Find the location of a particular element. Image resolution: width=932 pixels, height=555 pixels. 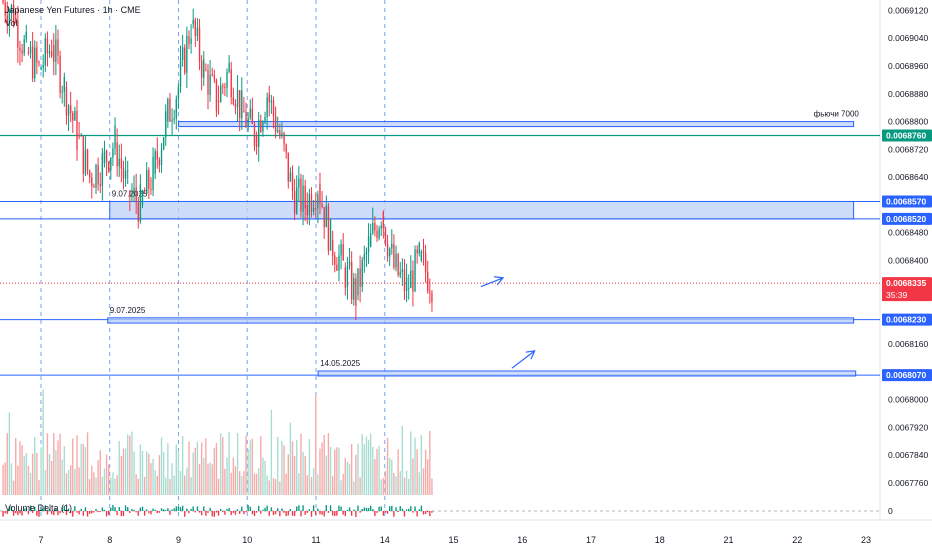

x-tick-label: 16 is located at coordinates (522, 540).